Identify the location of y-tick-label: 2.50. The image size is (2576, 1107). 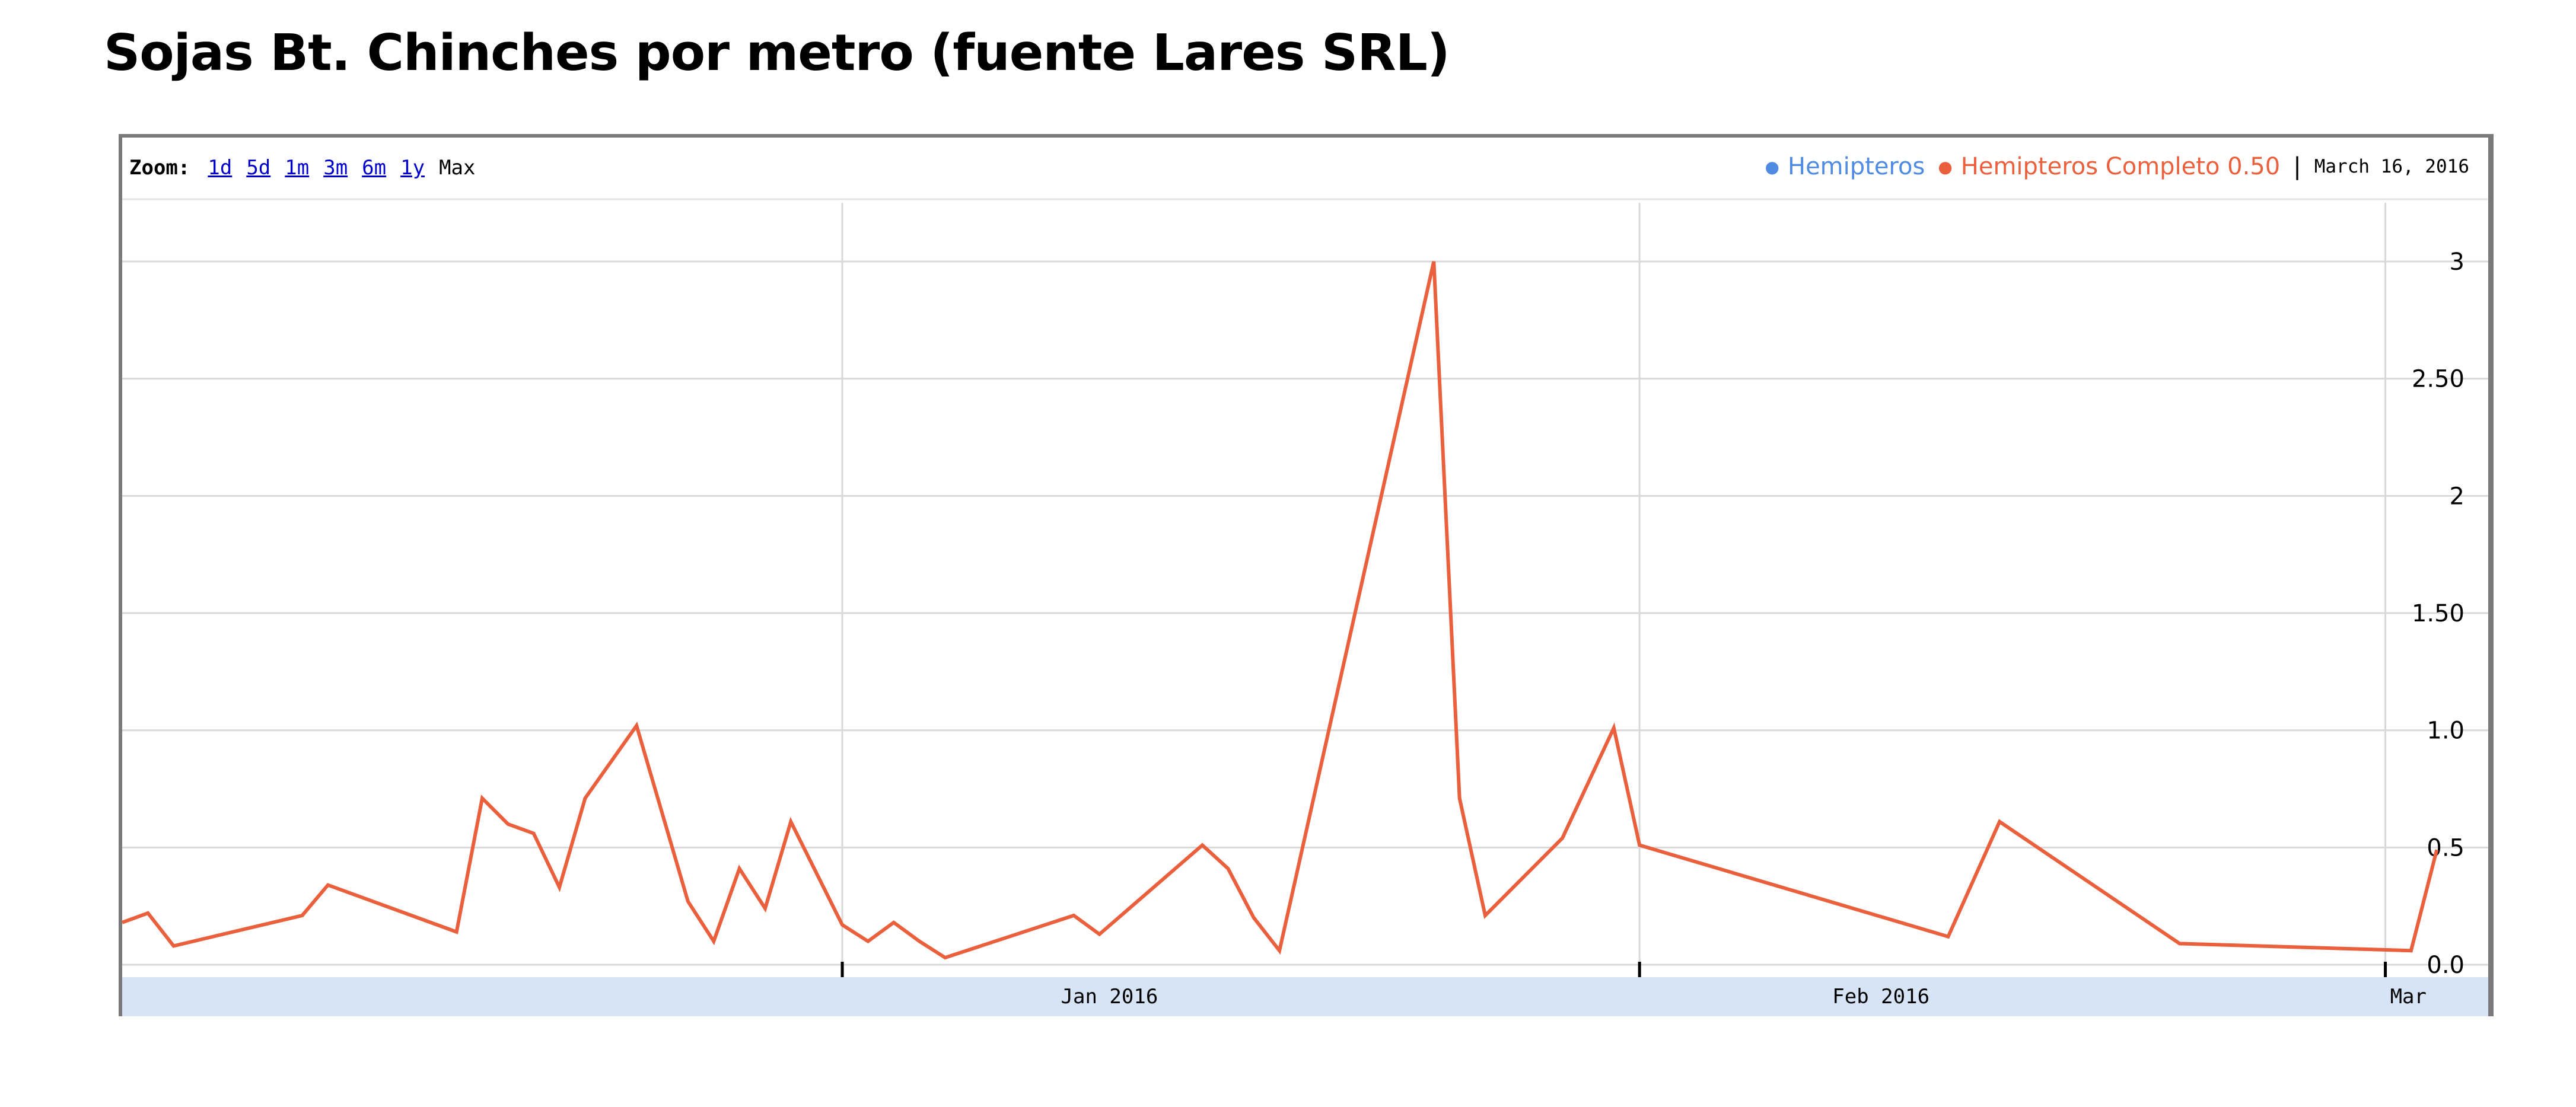
(2438, 379).